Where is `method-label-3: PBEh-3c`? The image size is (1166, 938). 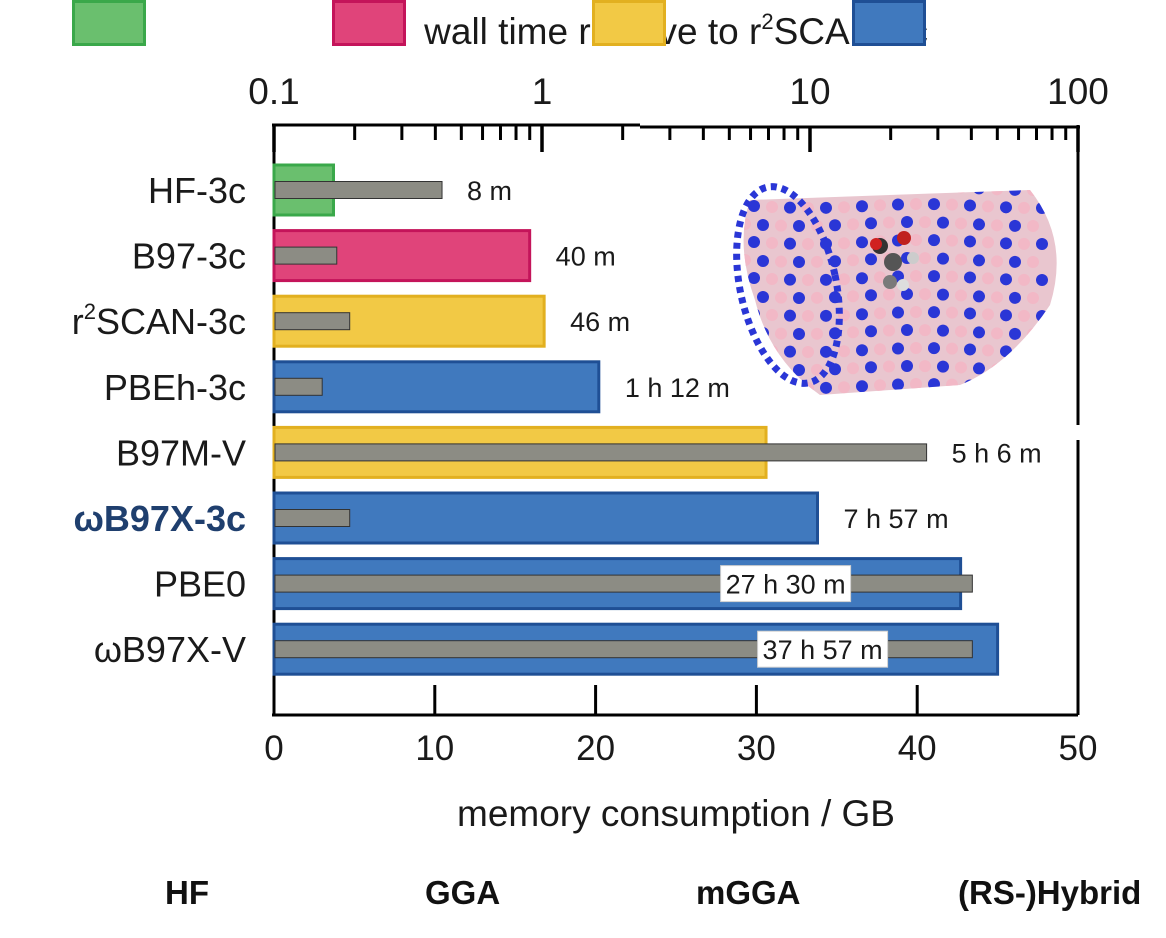 method-label-3: PBEh-3c is located at coordinates (175, 387).